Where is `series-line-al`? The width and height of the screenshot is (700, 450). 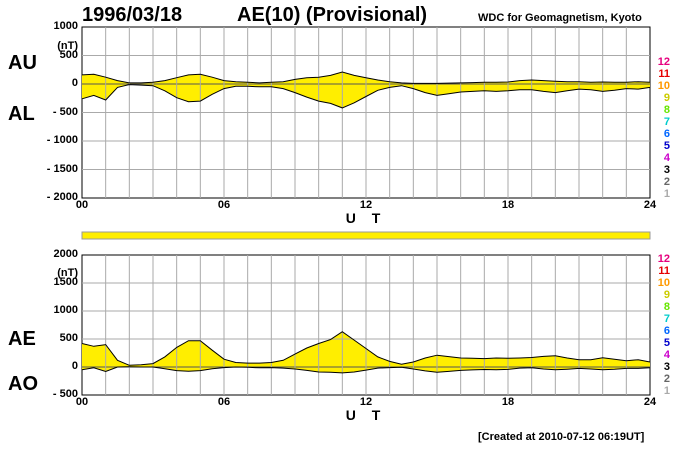 series-line-al is located at coordinates (366, 96).